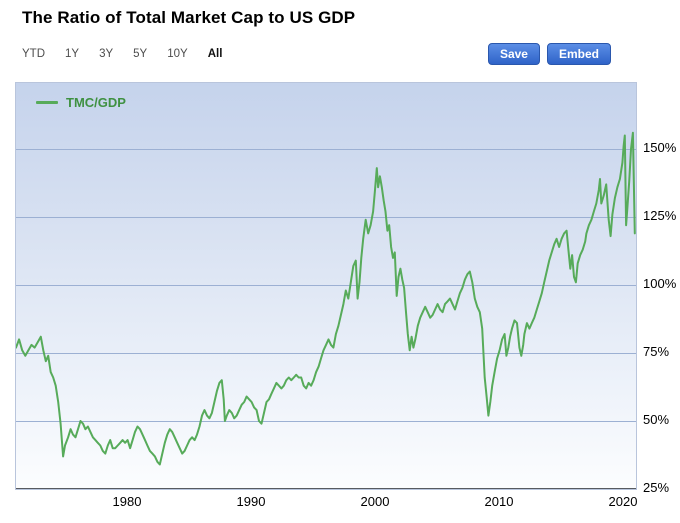 The width and height of the screenshot is (680, 523). Describe the element at coordinates (140, 54) in the screenshot. I see `range-5y: 5Y` at that location.